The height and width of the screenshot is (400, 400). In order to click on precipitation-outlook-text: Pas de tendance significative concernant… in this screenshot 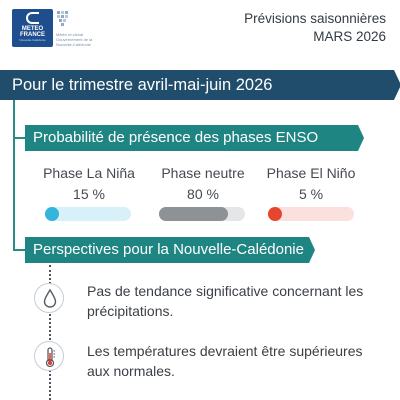, I will do `click(225, 301)`.